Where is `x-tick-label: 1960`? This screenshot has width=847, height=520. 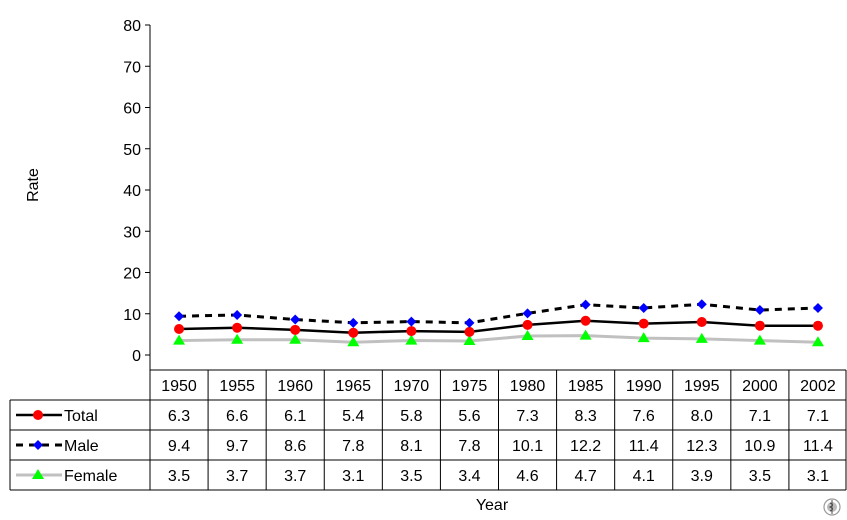
x-tick-label: 1960 is located at coordinates (295, 386).